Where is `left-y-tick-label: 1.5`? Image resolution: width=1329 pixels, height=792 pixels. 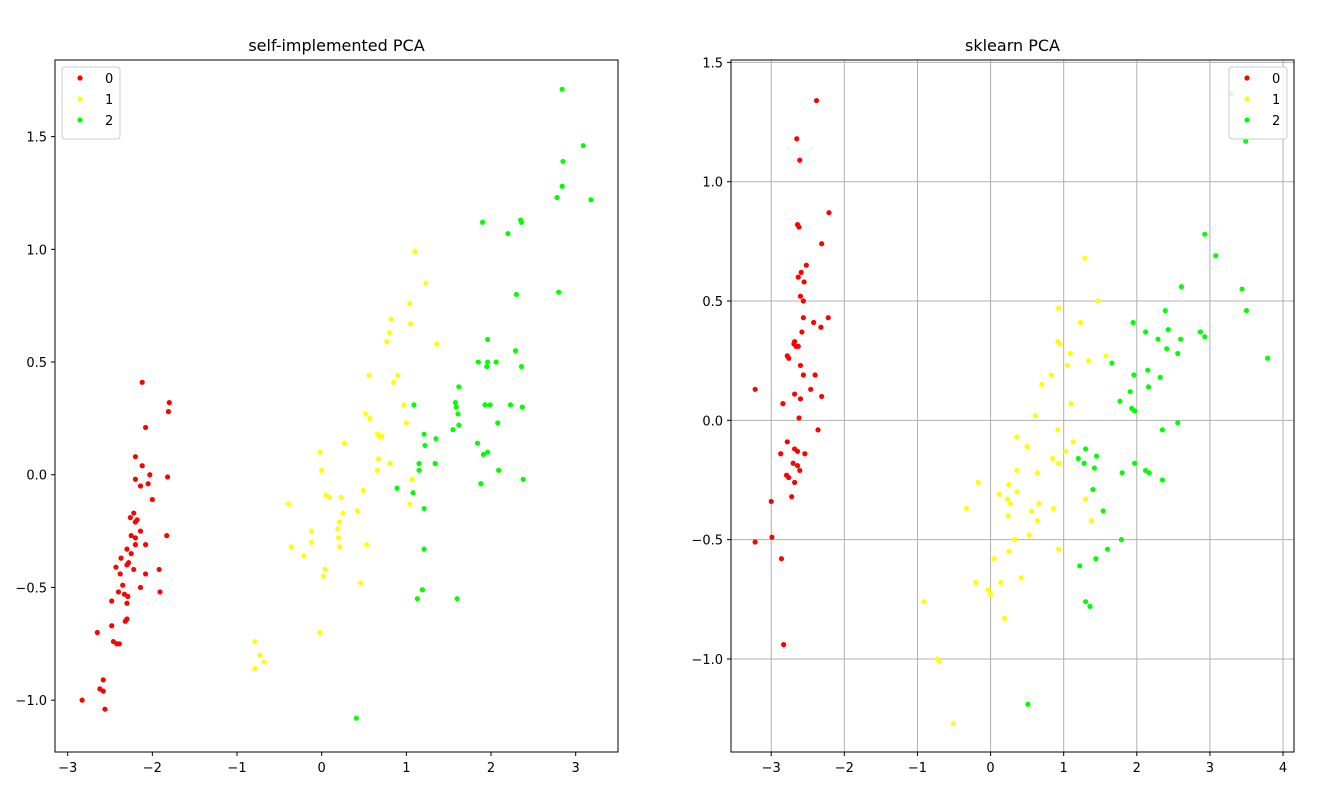
left-y-tick-label: 1.5 is located at coordinates (36, 138).